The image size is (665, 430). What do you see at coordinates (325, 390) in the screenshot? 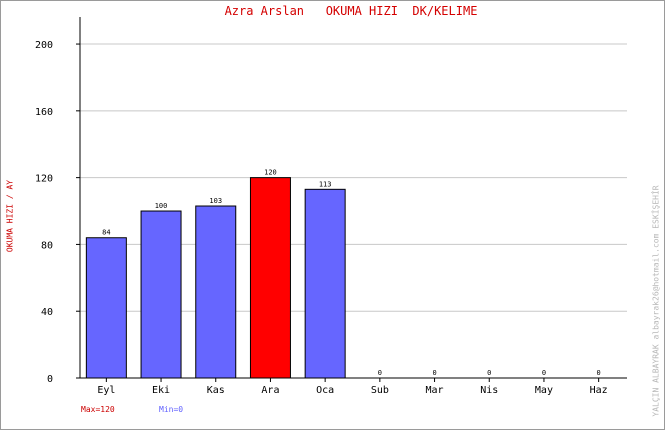
I see `x-tick-label: Oca` at bounding box center [325, 390].